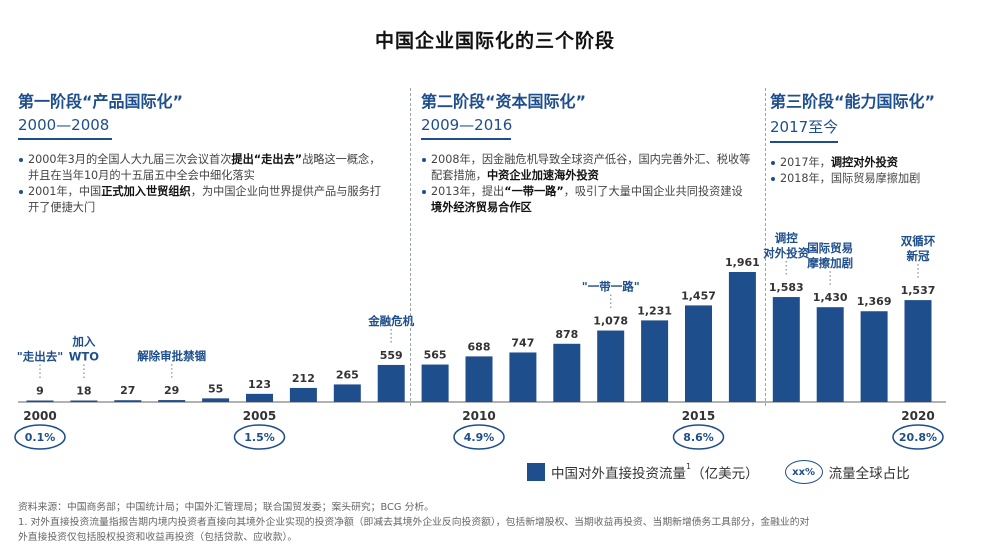 The width and height of the screenshot is (990, 559). I want to click on share-ellipse-2015, so click(698, 437).